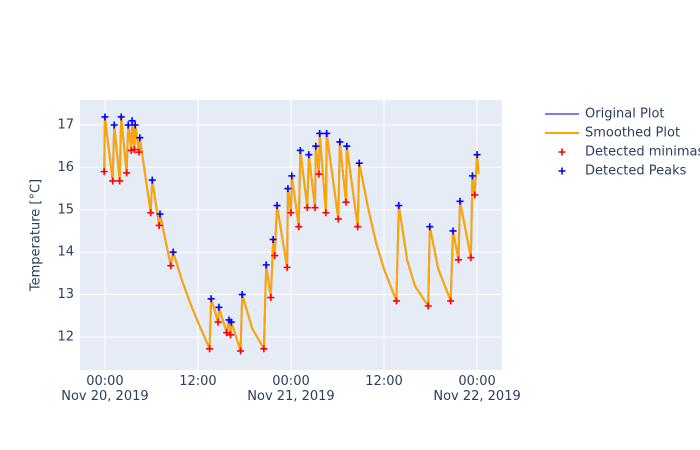 The width and height of the screenshot is (700, 450). Describe the element at coordinates (65, 125) in the screenshot. I see `y-tick-label: 17` at that location.